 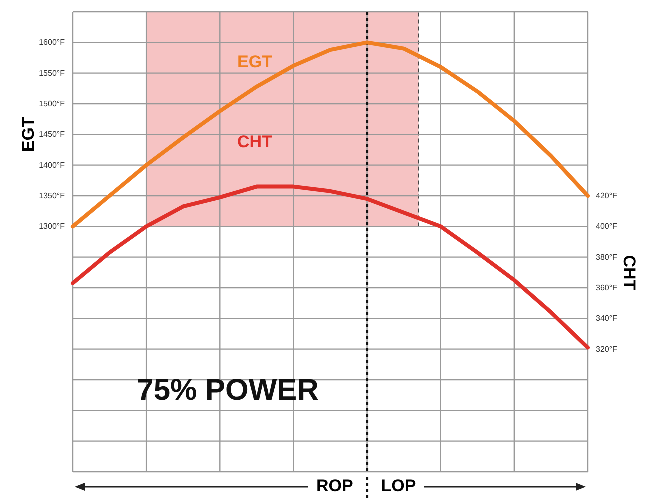 What do you see at coordinates (607, 288) in the screenshot?
I see `y2-tick-label: 360°F` at bounding box center [607, 288].